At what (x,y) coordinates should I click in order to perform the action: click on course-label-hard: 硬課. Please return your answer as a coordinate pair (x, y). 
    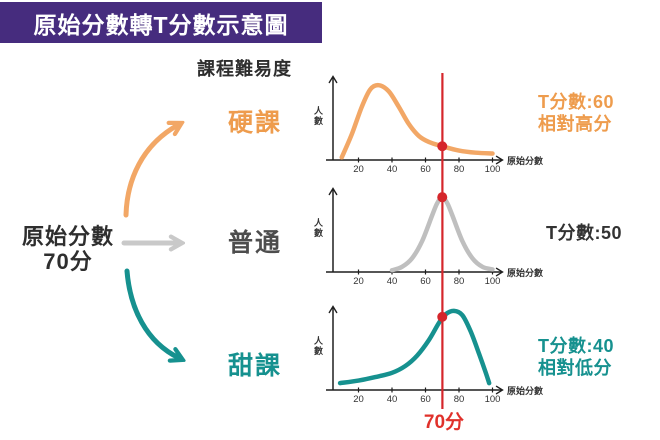
    Looking at the image, I should click on (255, 123).